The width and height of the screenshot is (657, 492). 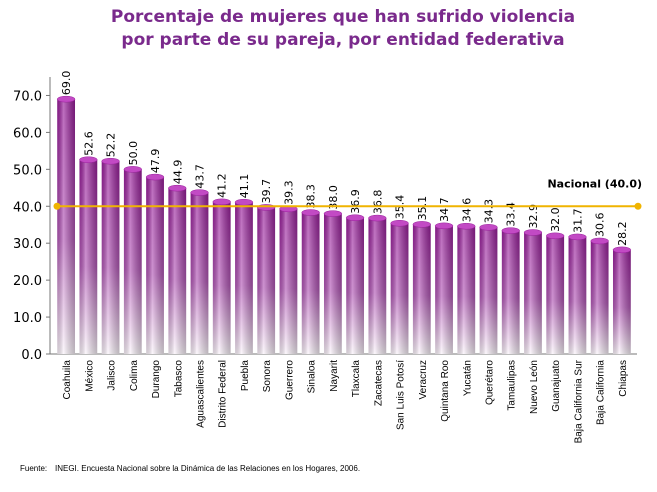 I want to click on y-tick-label: 40.0, so click(x=27, y=207).